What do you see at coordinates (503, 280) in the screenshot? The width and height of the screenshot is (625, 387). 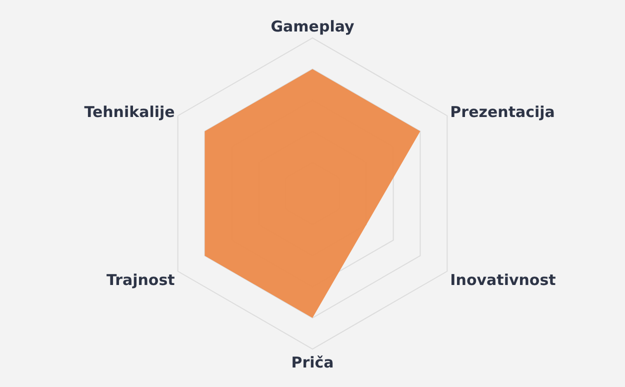 I see `spoke-label: Inovativnost` at bounding box center [503, 280].